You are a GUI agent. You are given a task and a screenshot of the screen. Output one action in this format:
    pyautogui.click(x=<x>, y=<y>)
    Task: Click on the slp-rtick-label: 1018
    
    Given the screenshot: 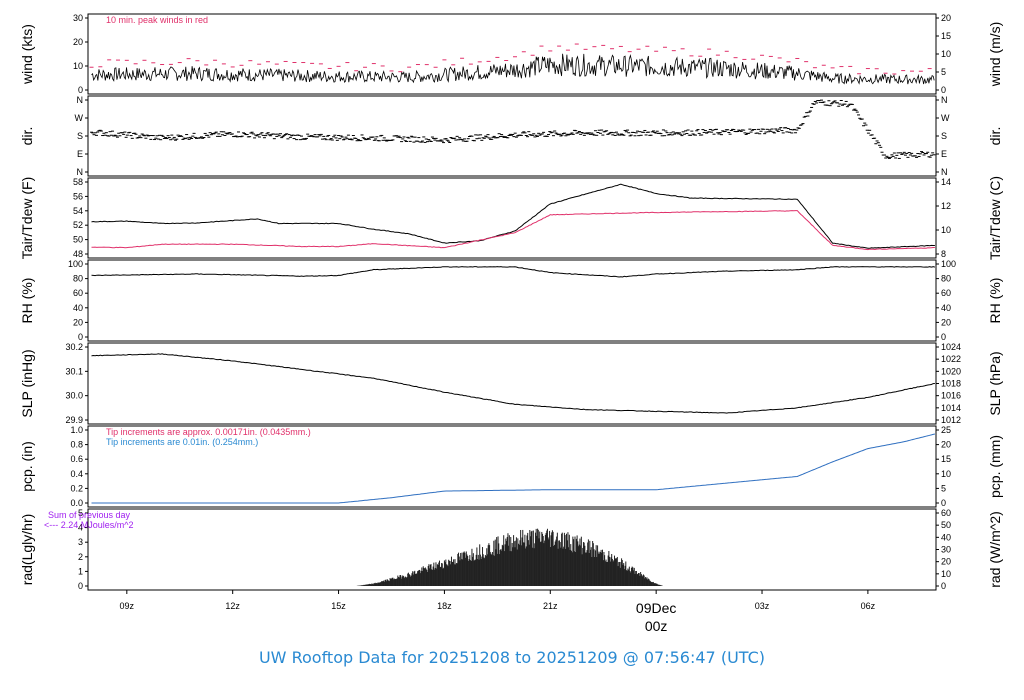 What is the action you would take?
    pyautogui.click(x=951, y=384)
    